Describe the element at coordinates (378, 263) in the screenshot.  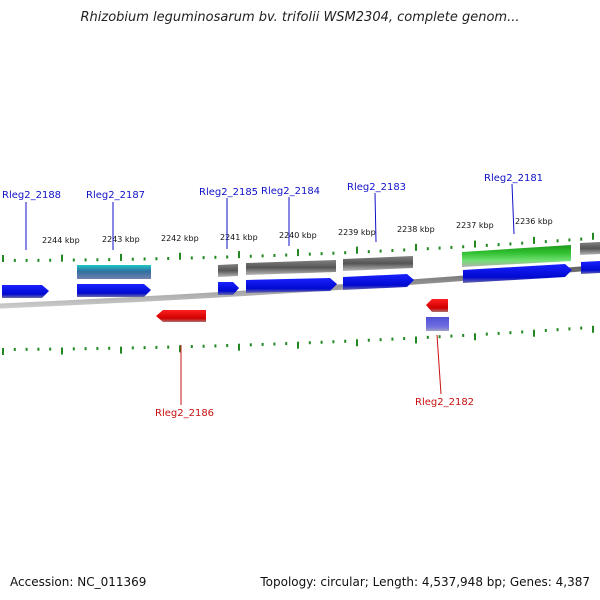
I see `feature-rleg2-2183-gene` at that location.